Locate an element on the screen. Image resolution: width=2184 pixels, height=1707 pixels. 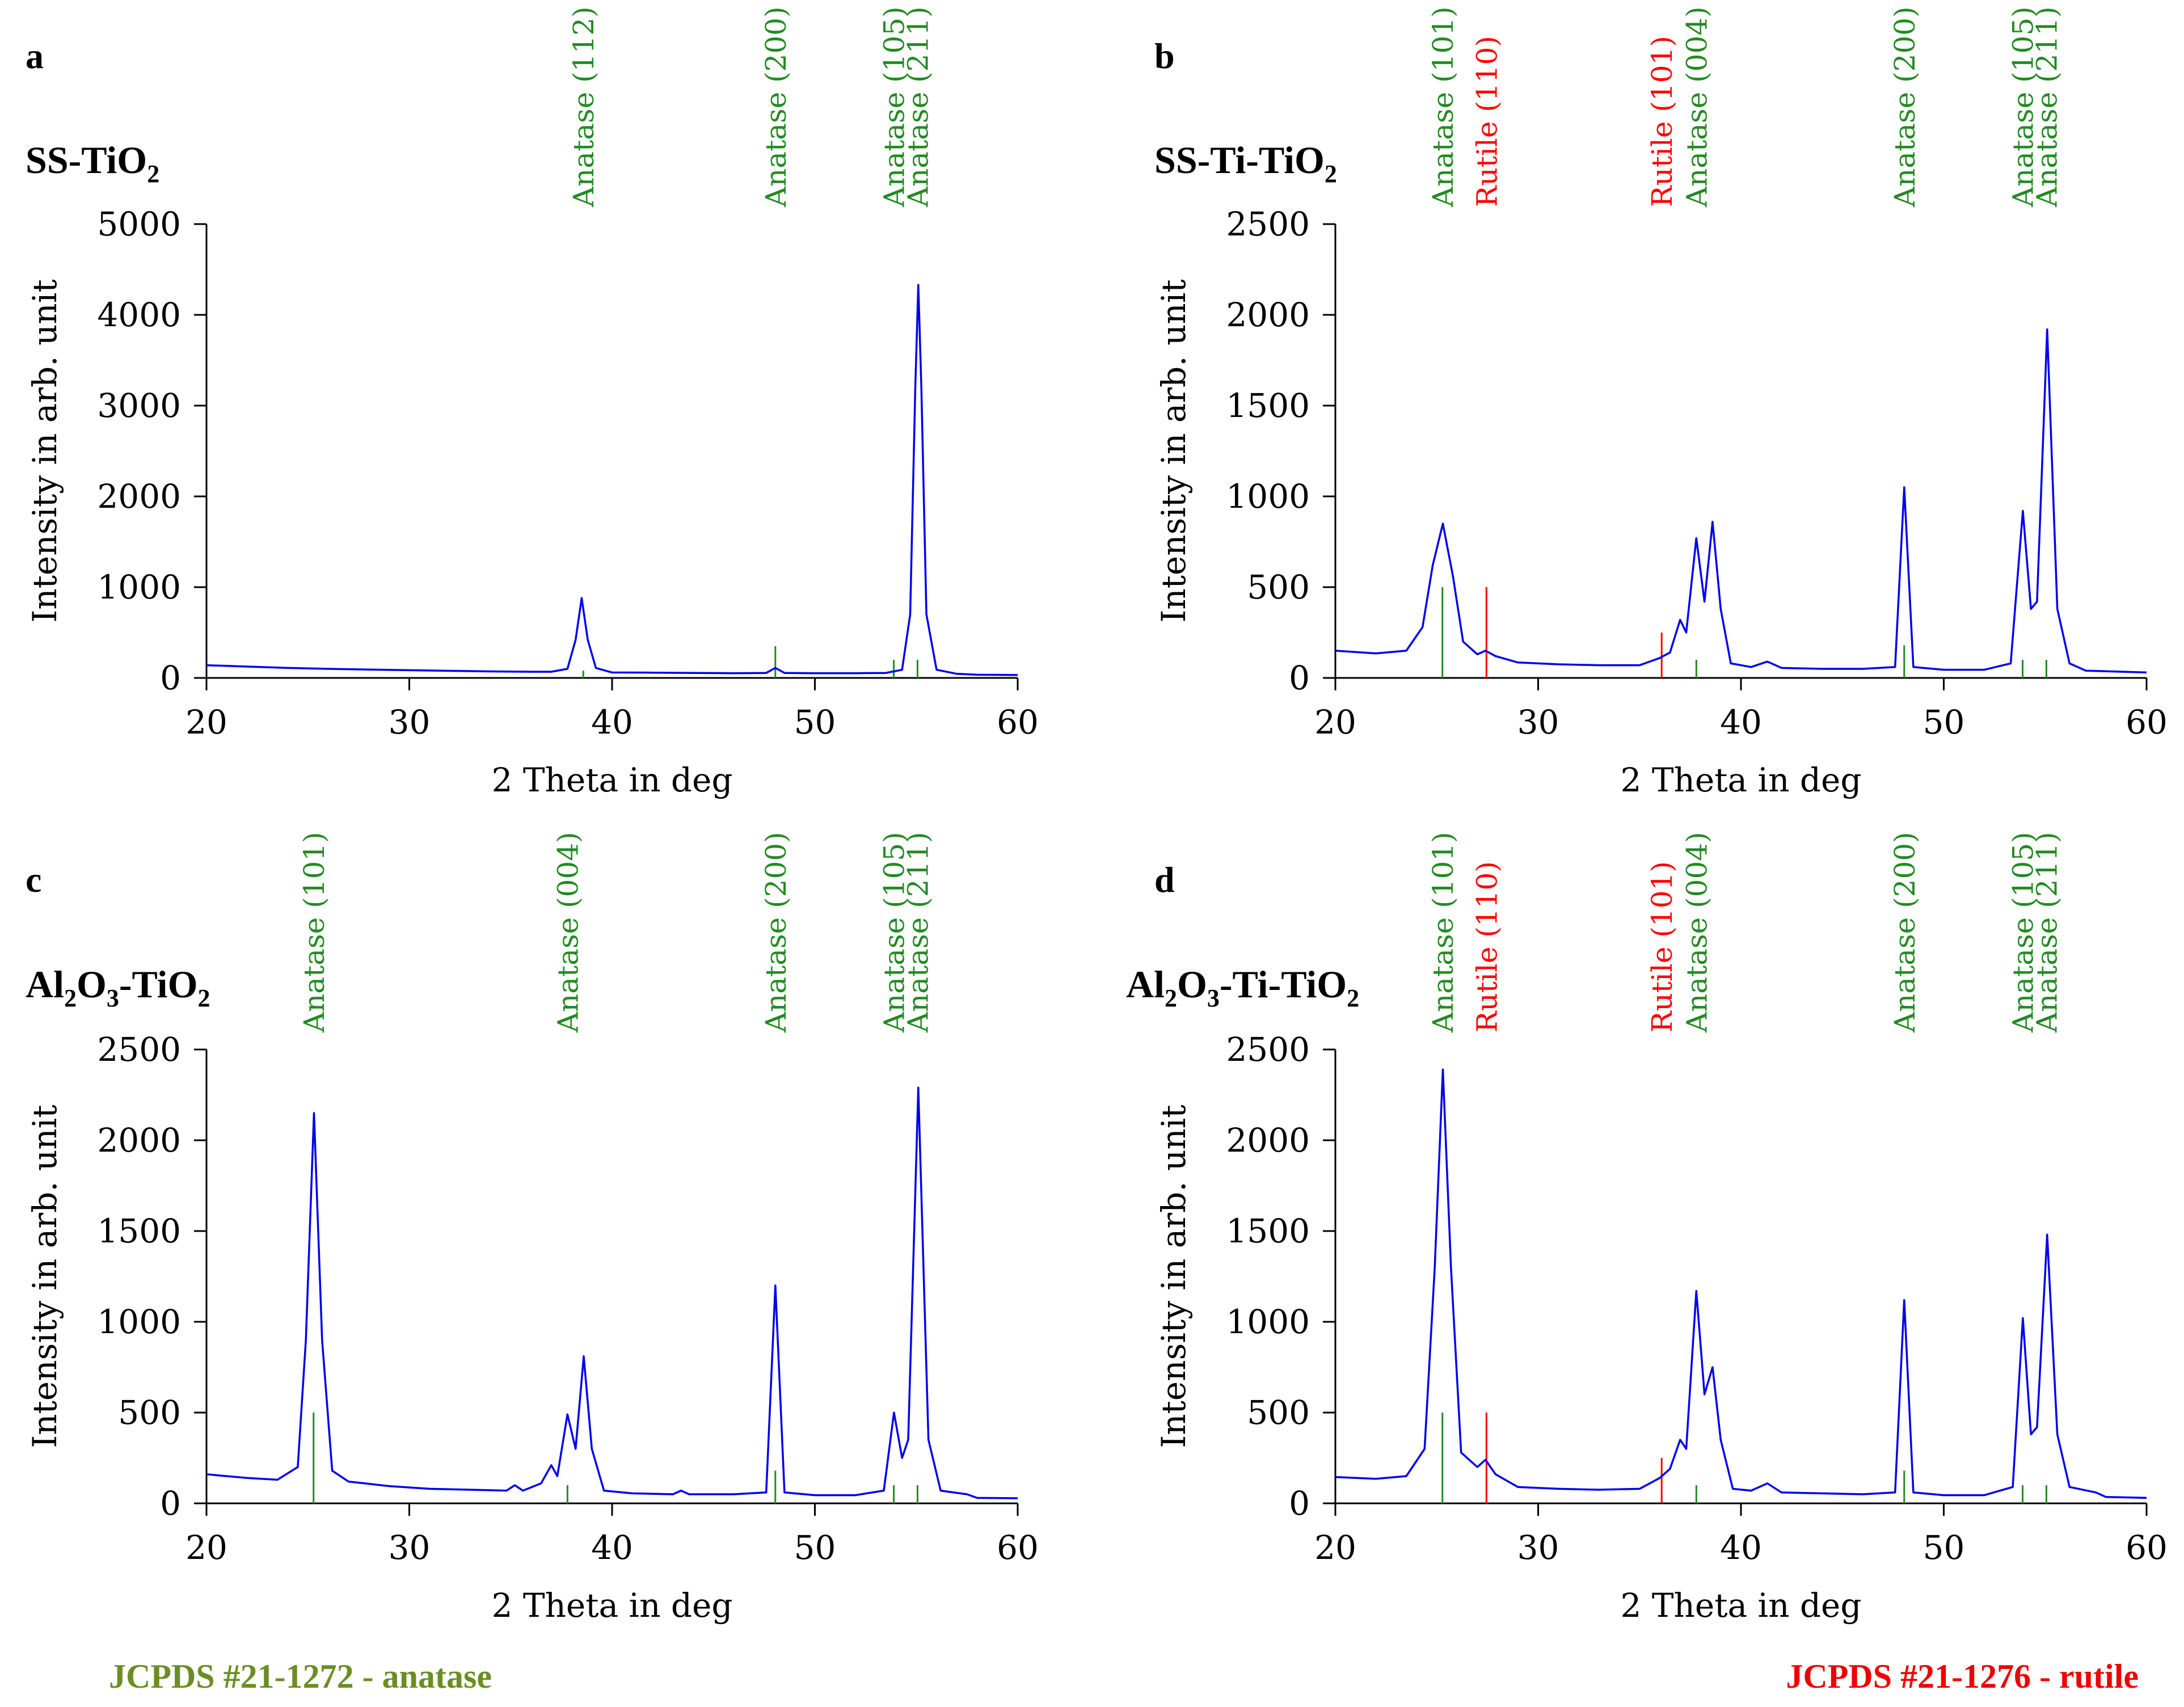
panel-letter: c is located at coordinates (33, 880).